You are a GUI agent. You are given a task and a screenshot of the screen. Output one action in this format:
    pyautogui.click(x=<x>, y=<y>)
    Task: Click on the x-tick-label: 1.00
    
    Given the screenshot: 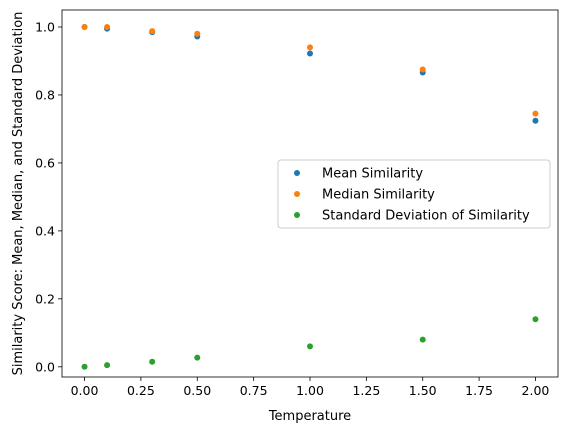 What is the action you would take?
    pyautogui.click(x=310, y=390)
    